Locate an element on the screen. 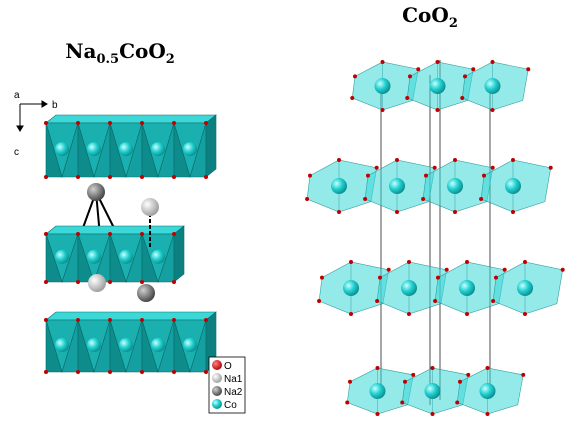 This screenshot has width=575, height=424. axis-label: a is located at coordinates (17, 95).